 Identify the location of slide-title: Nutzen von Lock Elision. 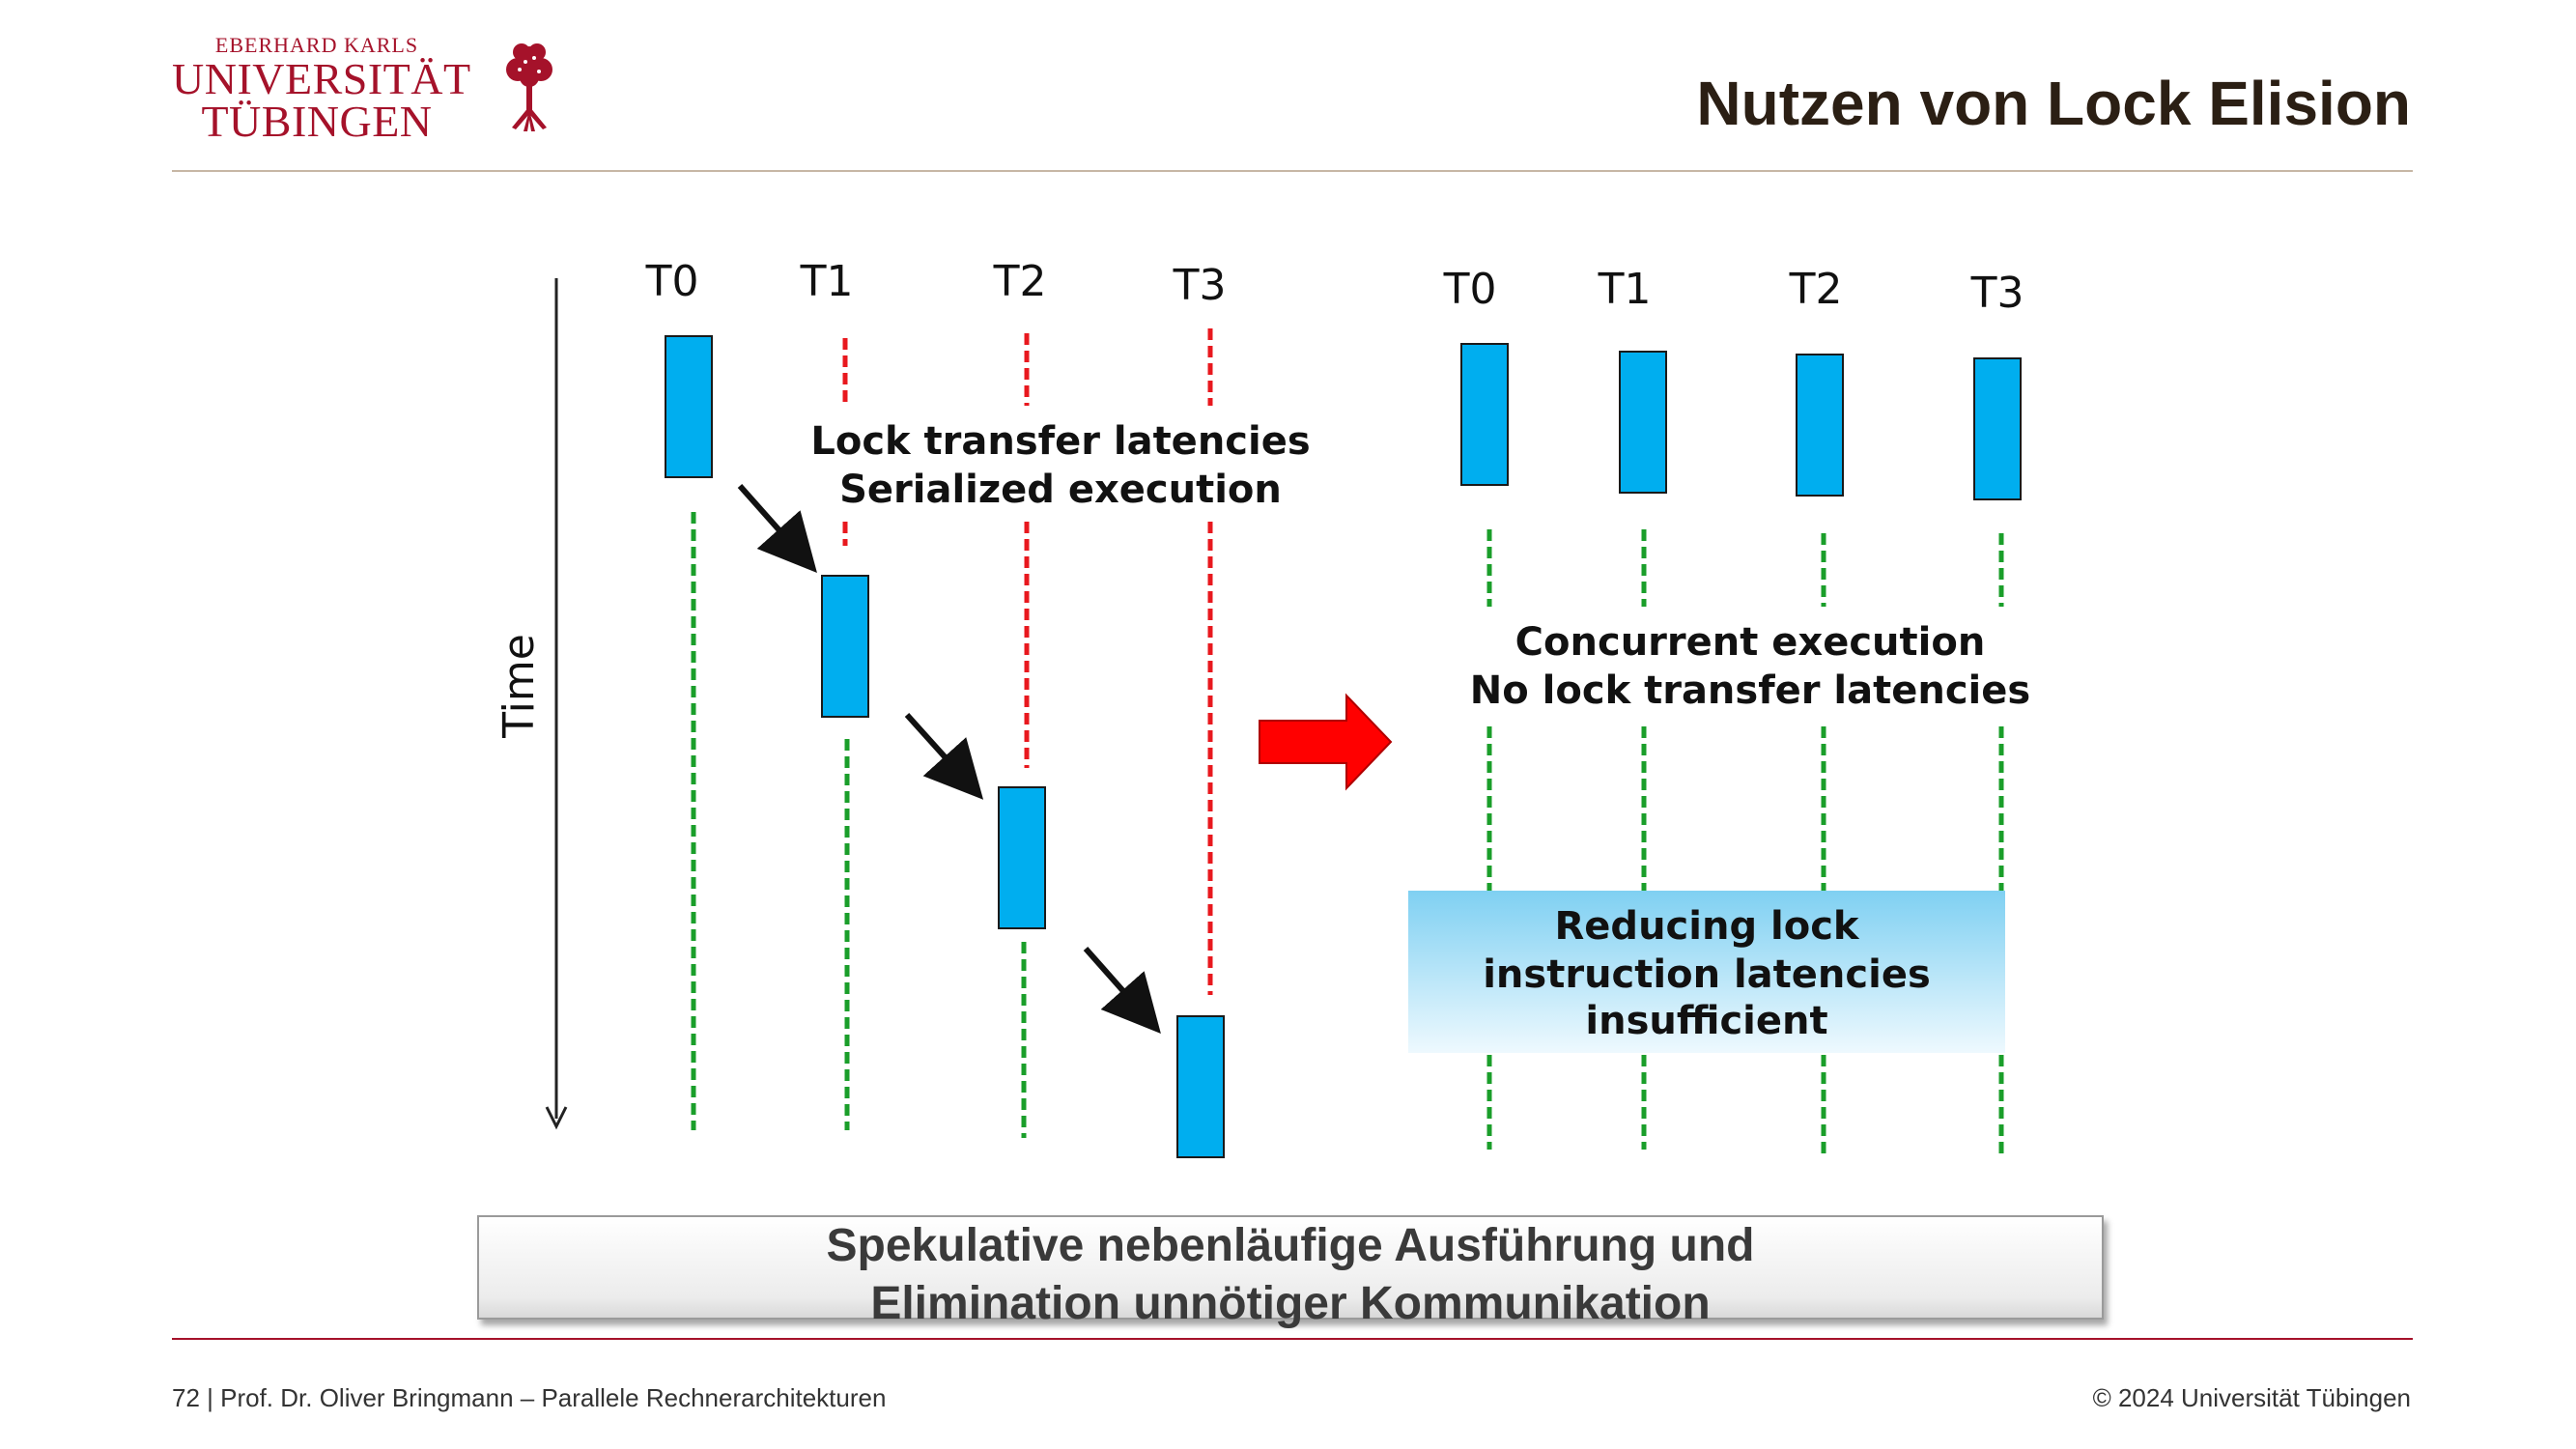
(2053, 103).